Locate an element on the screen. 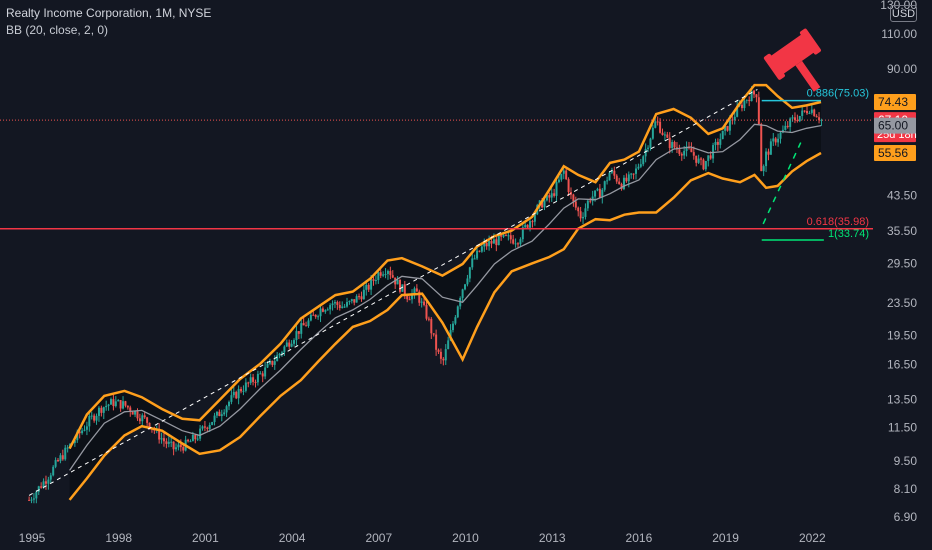  price-tag-upper-band: 74.43 is located at coordinates (895, 102).